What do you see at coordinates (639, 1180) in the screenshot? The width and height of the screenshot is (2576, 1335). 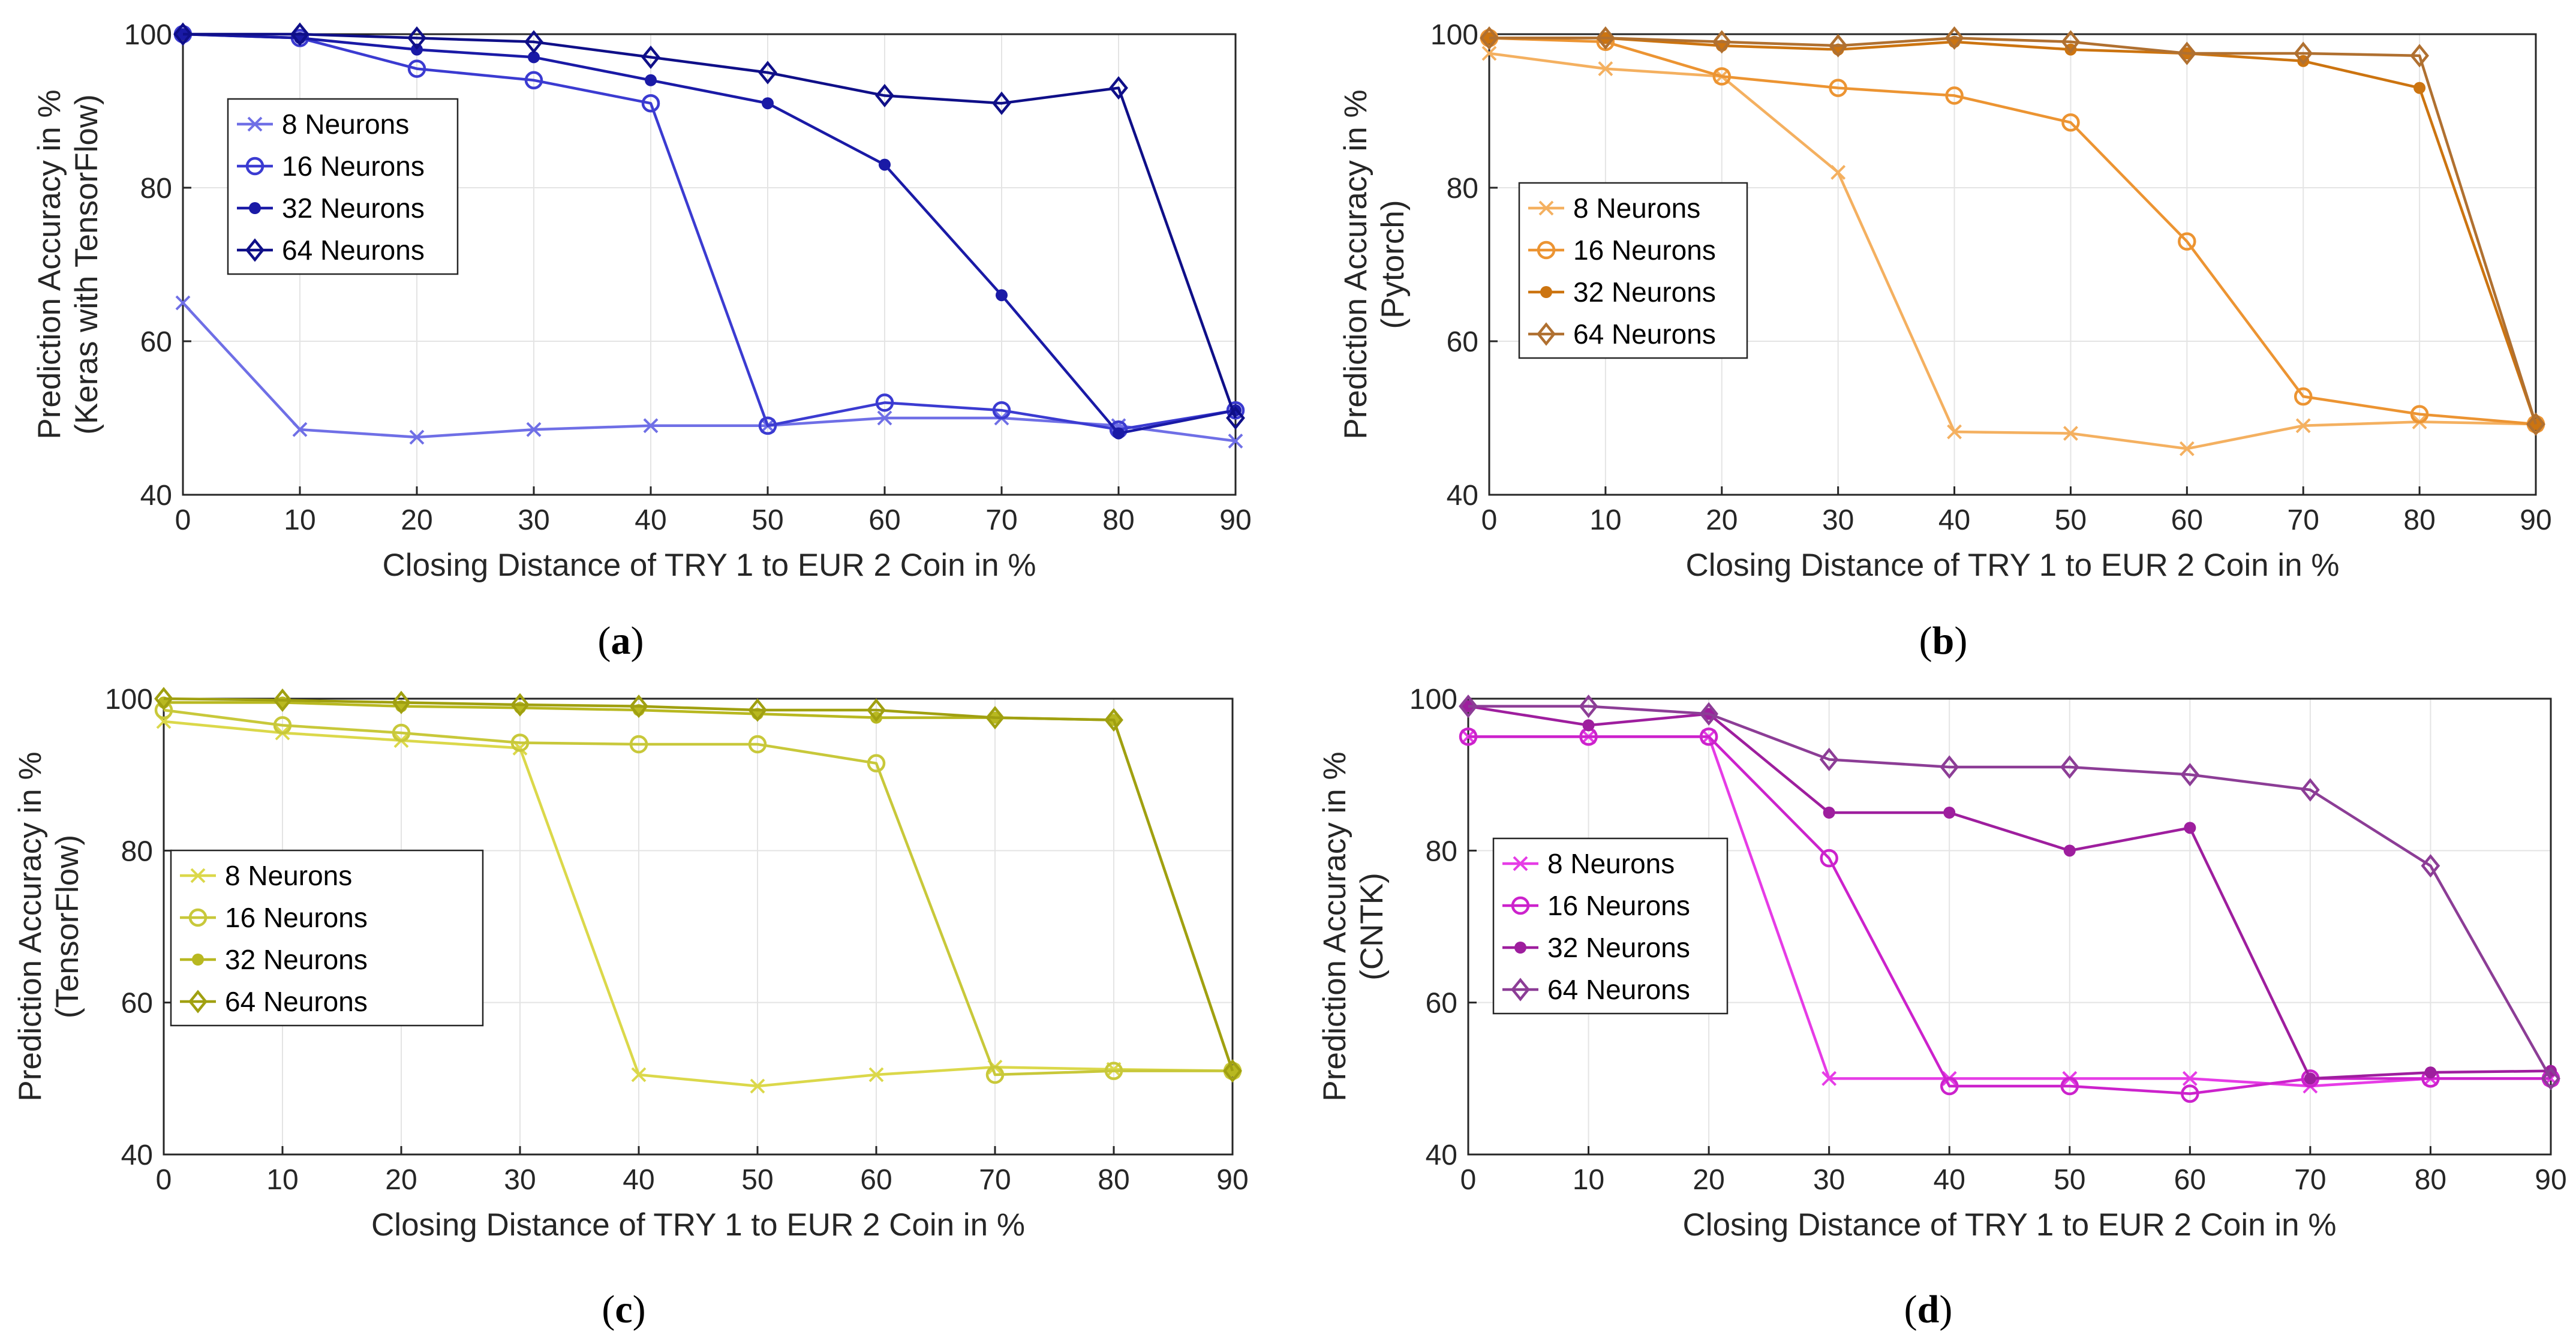 I see `x-tick-label: 40` at bounding box center [639, 1180].